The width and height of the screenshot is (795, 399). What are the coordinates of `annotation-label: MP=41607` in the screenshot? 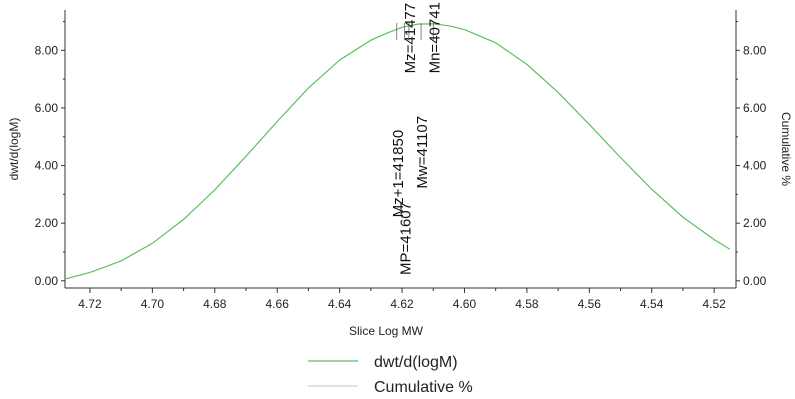 It's located at (406, 238).